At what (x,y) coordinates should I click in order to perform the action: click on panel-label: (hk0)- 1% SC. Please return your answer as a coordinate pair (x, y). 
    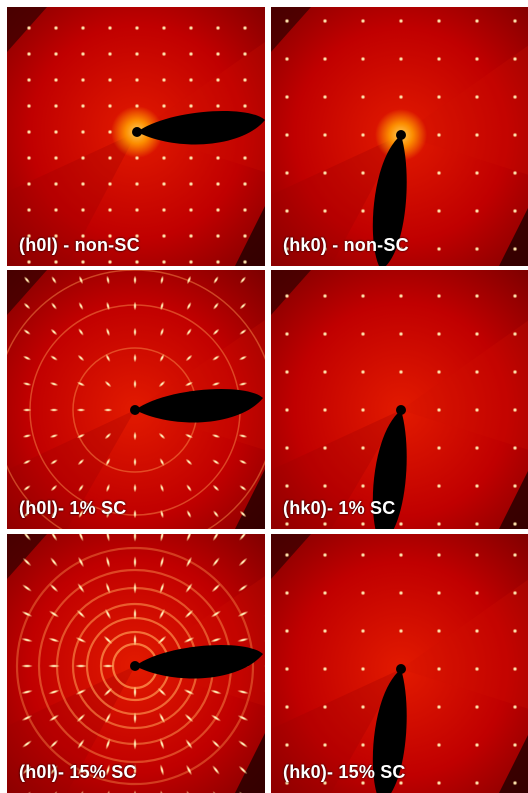
    Looking at the image, I should click on (339, 508).